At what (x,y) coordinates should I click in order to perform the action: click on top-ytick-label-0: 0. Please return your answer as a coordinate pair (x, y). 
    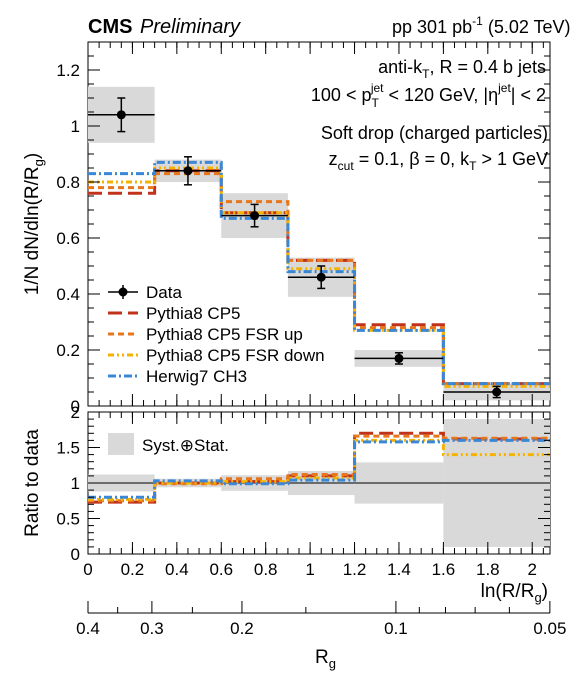
    Looking at the image, I should click on (75, 406).